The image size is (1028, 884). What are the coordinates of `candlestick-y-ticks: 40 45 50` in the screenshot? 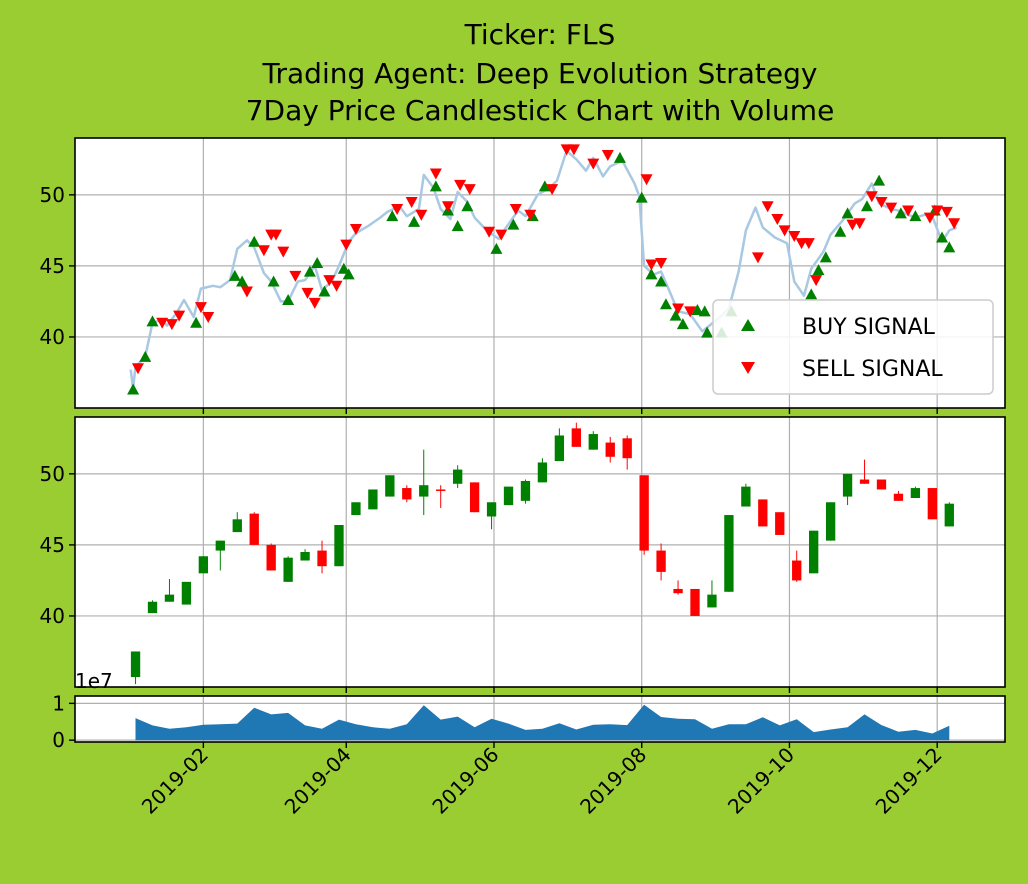 It's located at (57, 545).